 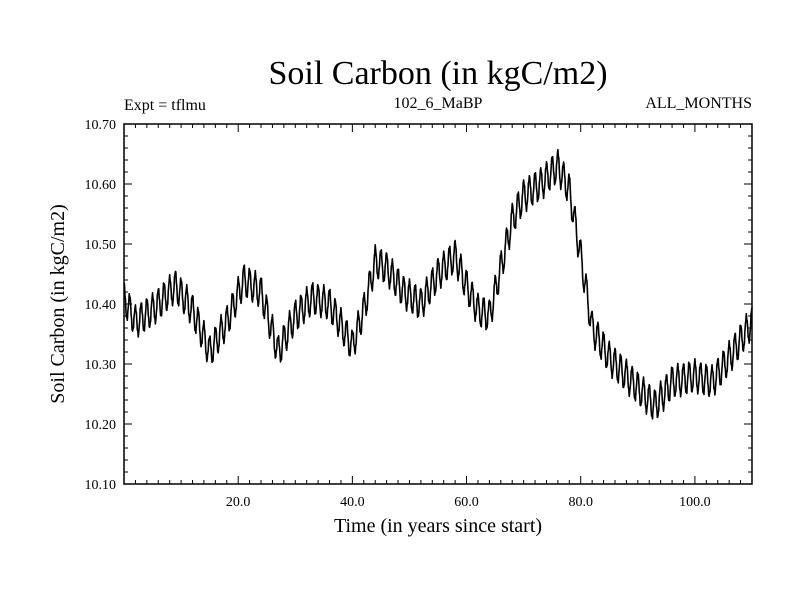 What do you see at coordinates (437, 73) in the screenshot?
I see `chart-title: Soil Carbon (in kgC/m2)` at bounding box center [437, 73].